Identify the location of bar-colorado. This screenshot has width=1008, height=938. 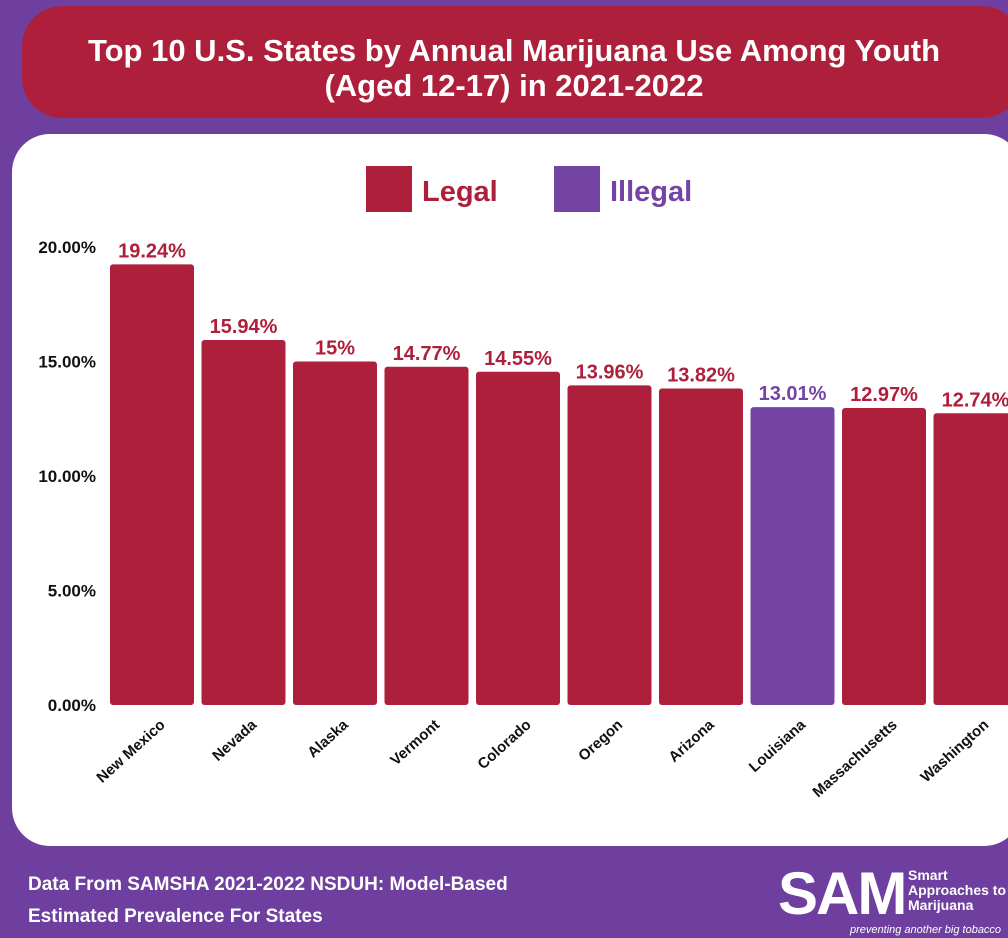
(518, 538).